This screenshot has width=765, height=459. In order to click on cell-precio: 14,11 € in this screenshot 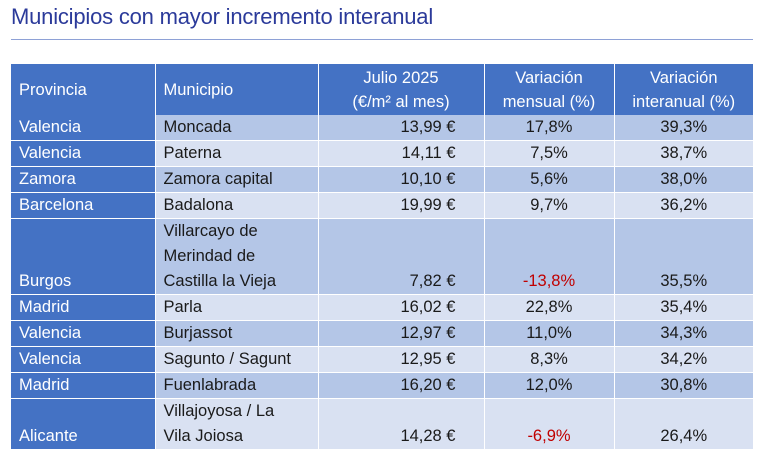, I will do `click(401, 153)`.